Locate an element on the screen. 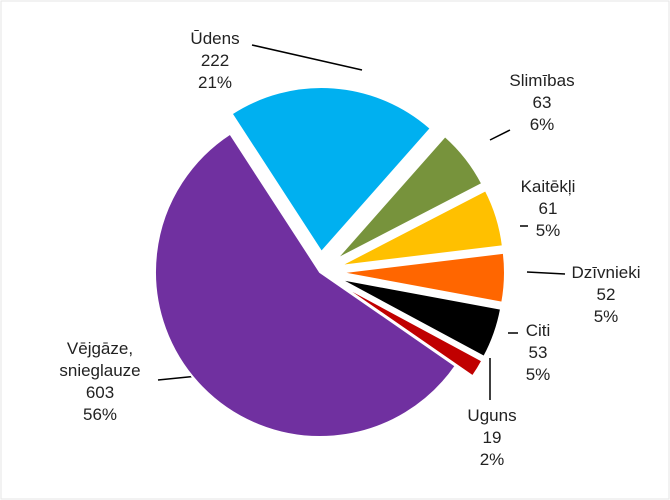 This screenshot has height=500, width=670. value-label: 52 is located at coordinates (606, 294).